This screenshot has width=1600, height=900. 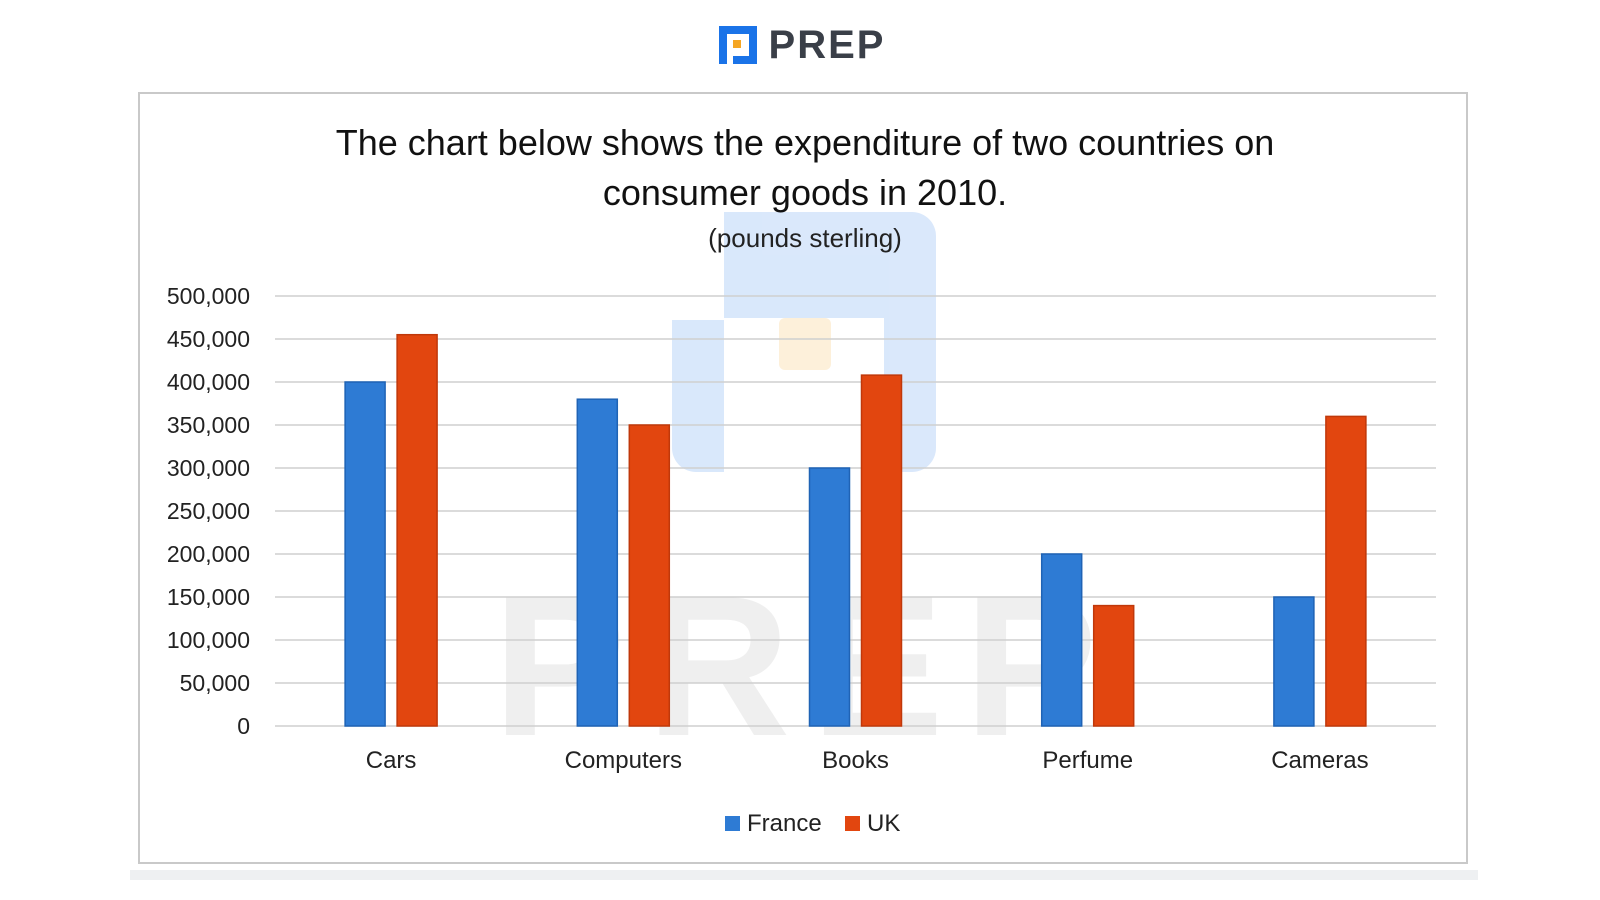 What do you see at coordinates (208, 339) in the screenshot?
I see `y-tick-label: 450,000` at bounding box center [208, 339].